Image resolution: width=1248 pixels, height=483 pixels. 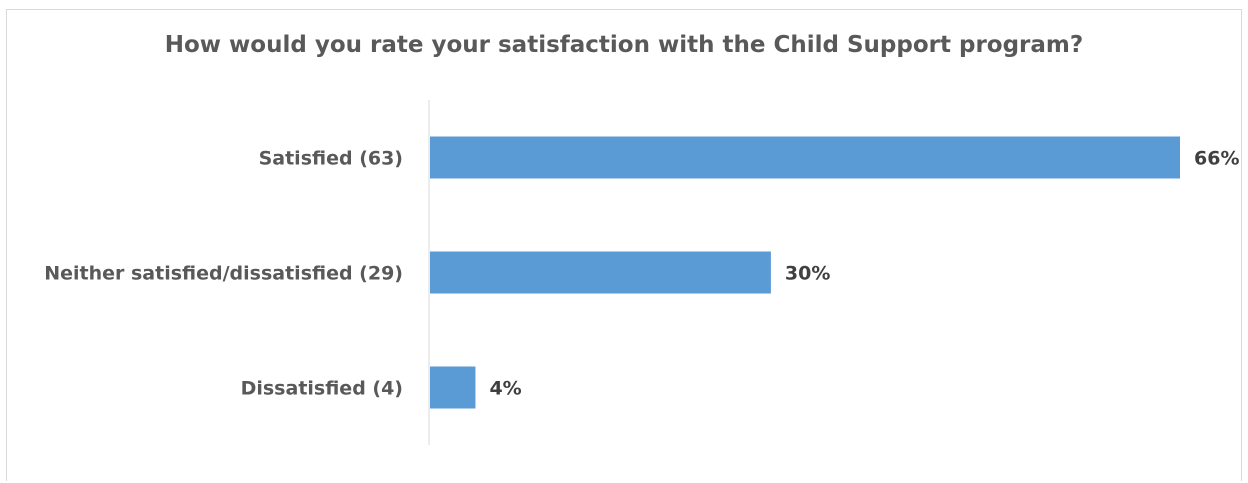 I want to click on category-label: Neither satisfied/dissatisfied (29), so click(x=223, y=274).